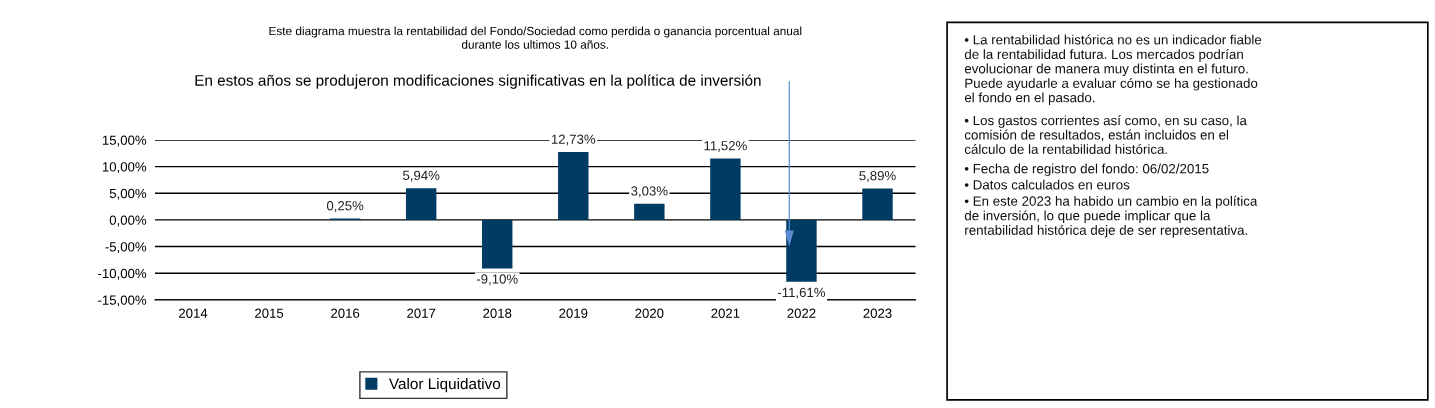  Describe the element at coordinates (124, 168) in the screenshot. I see `y-tick-label: 10,00%` at that location.